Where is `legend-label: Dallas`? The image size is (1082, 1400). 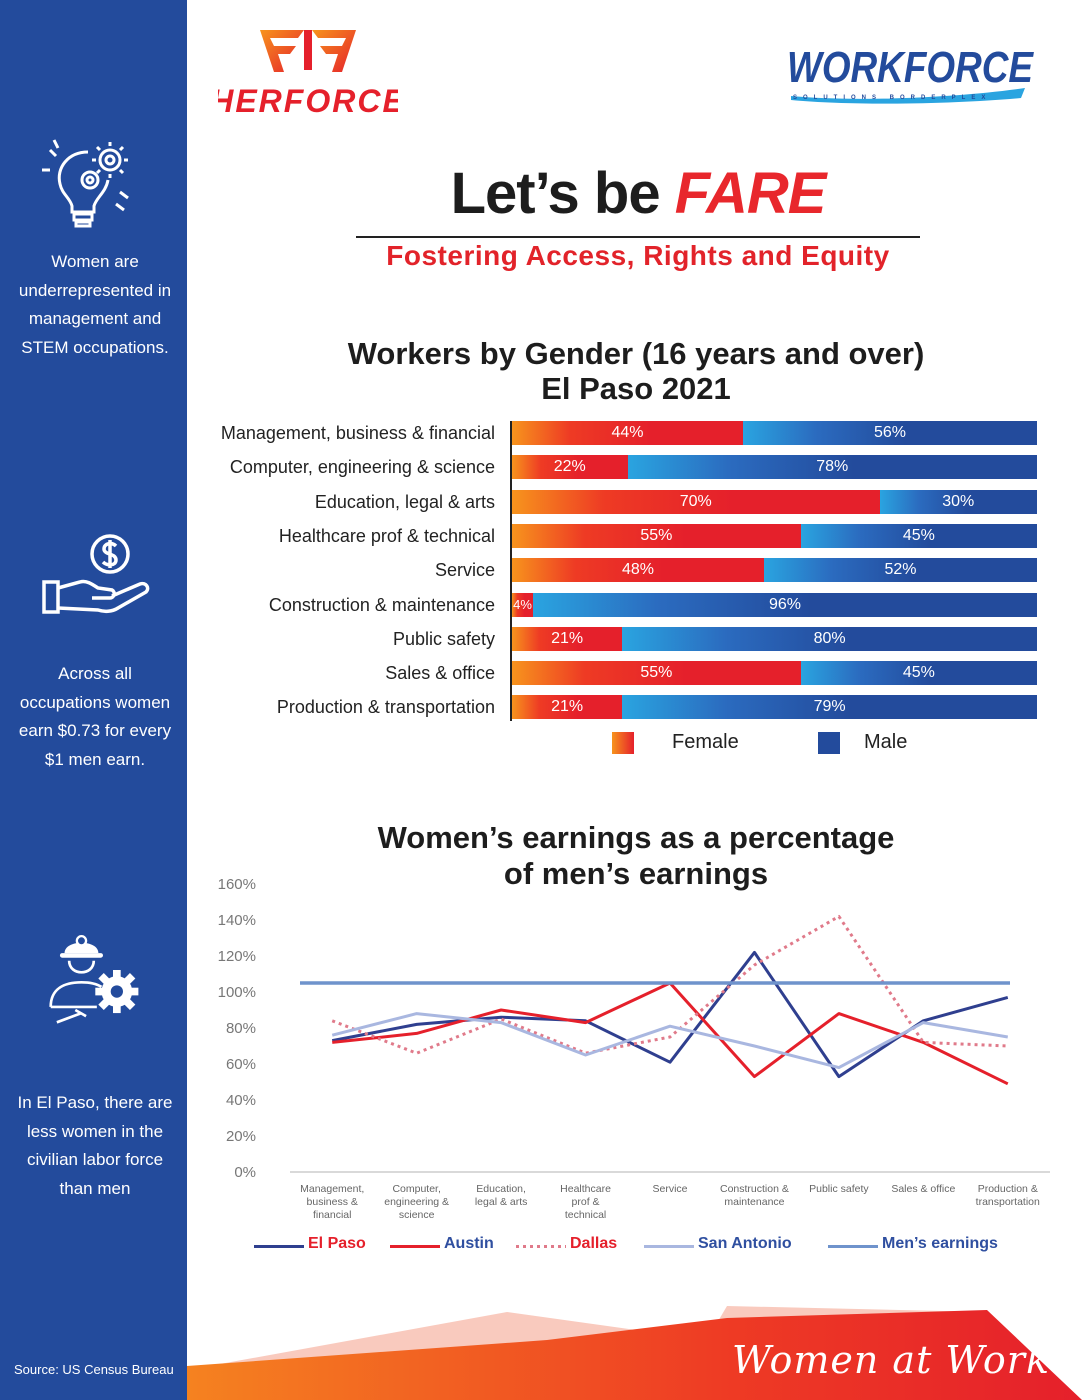
legend-label: Dallas is located at coordinates (594, 1243).